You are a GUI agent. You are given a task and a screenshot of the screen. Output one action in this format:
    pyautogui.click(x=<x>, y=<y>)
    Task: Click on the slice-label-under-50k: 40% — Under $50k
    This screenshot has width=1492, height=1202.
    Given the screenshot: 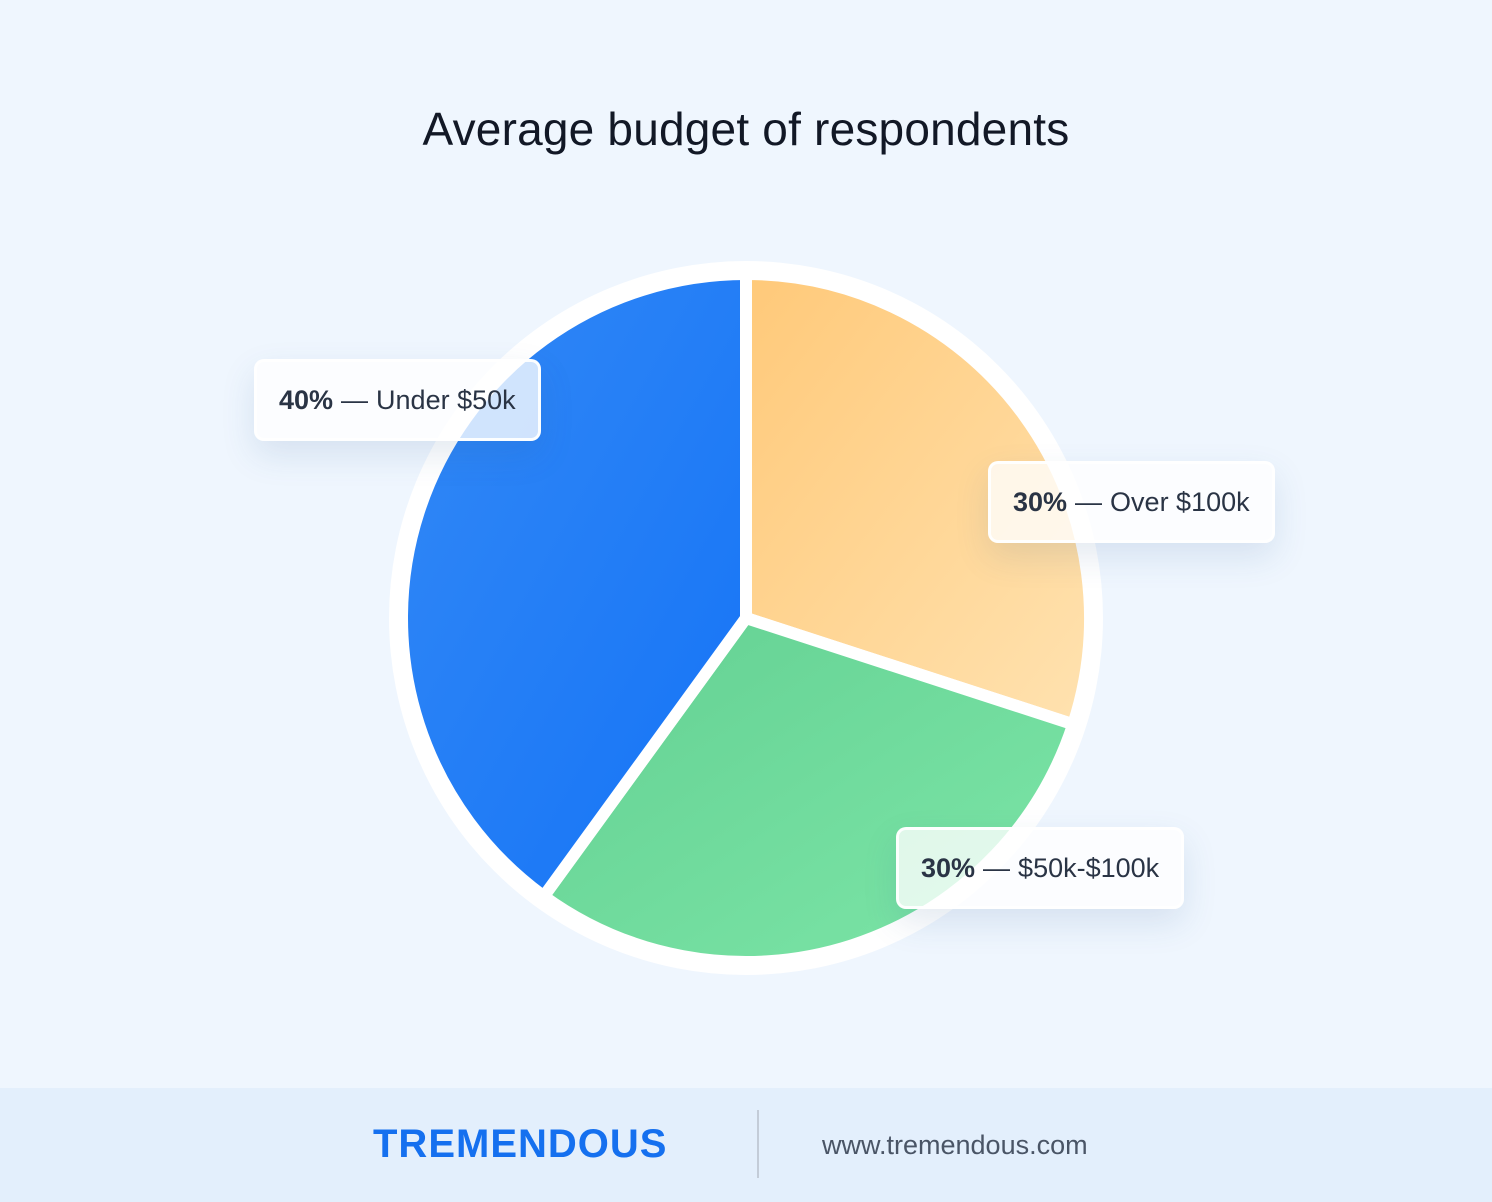 What is the action you would take?
    pyautogui.click(x=397, y=400)
    